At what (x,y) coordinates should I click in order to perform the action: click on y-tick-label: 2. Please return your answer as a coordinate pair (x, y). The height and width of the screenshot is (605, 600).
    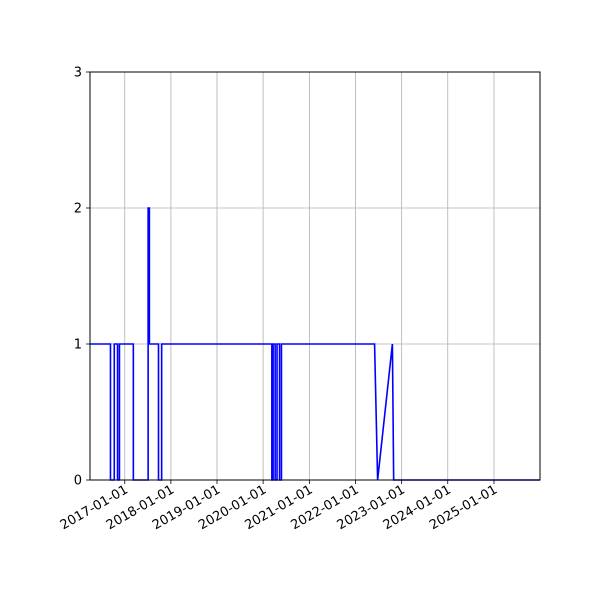
    Looking at the image, I should click on (78, 209).